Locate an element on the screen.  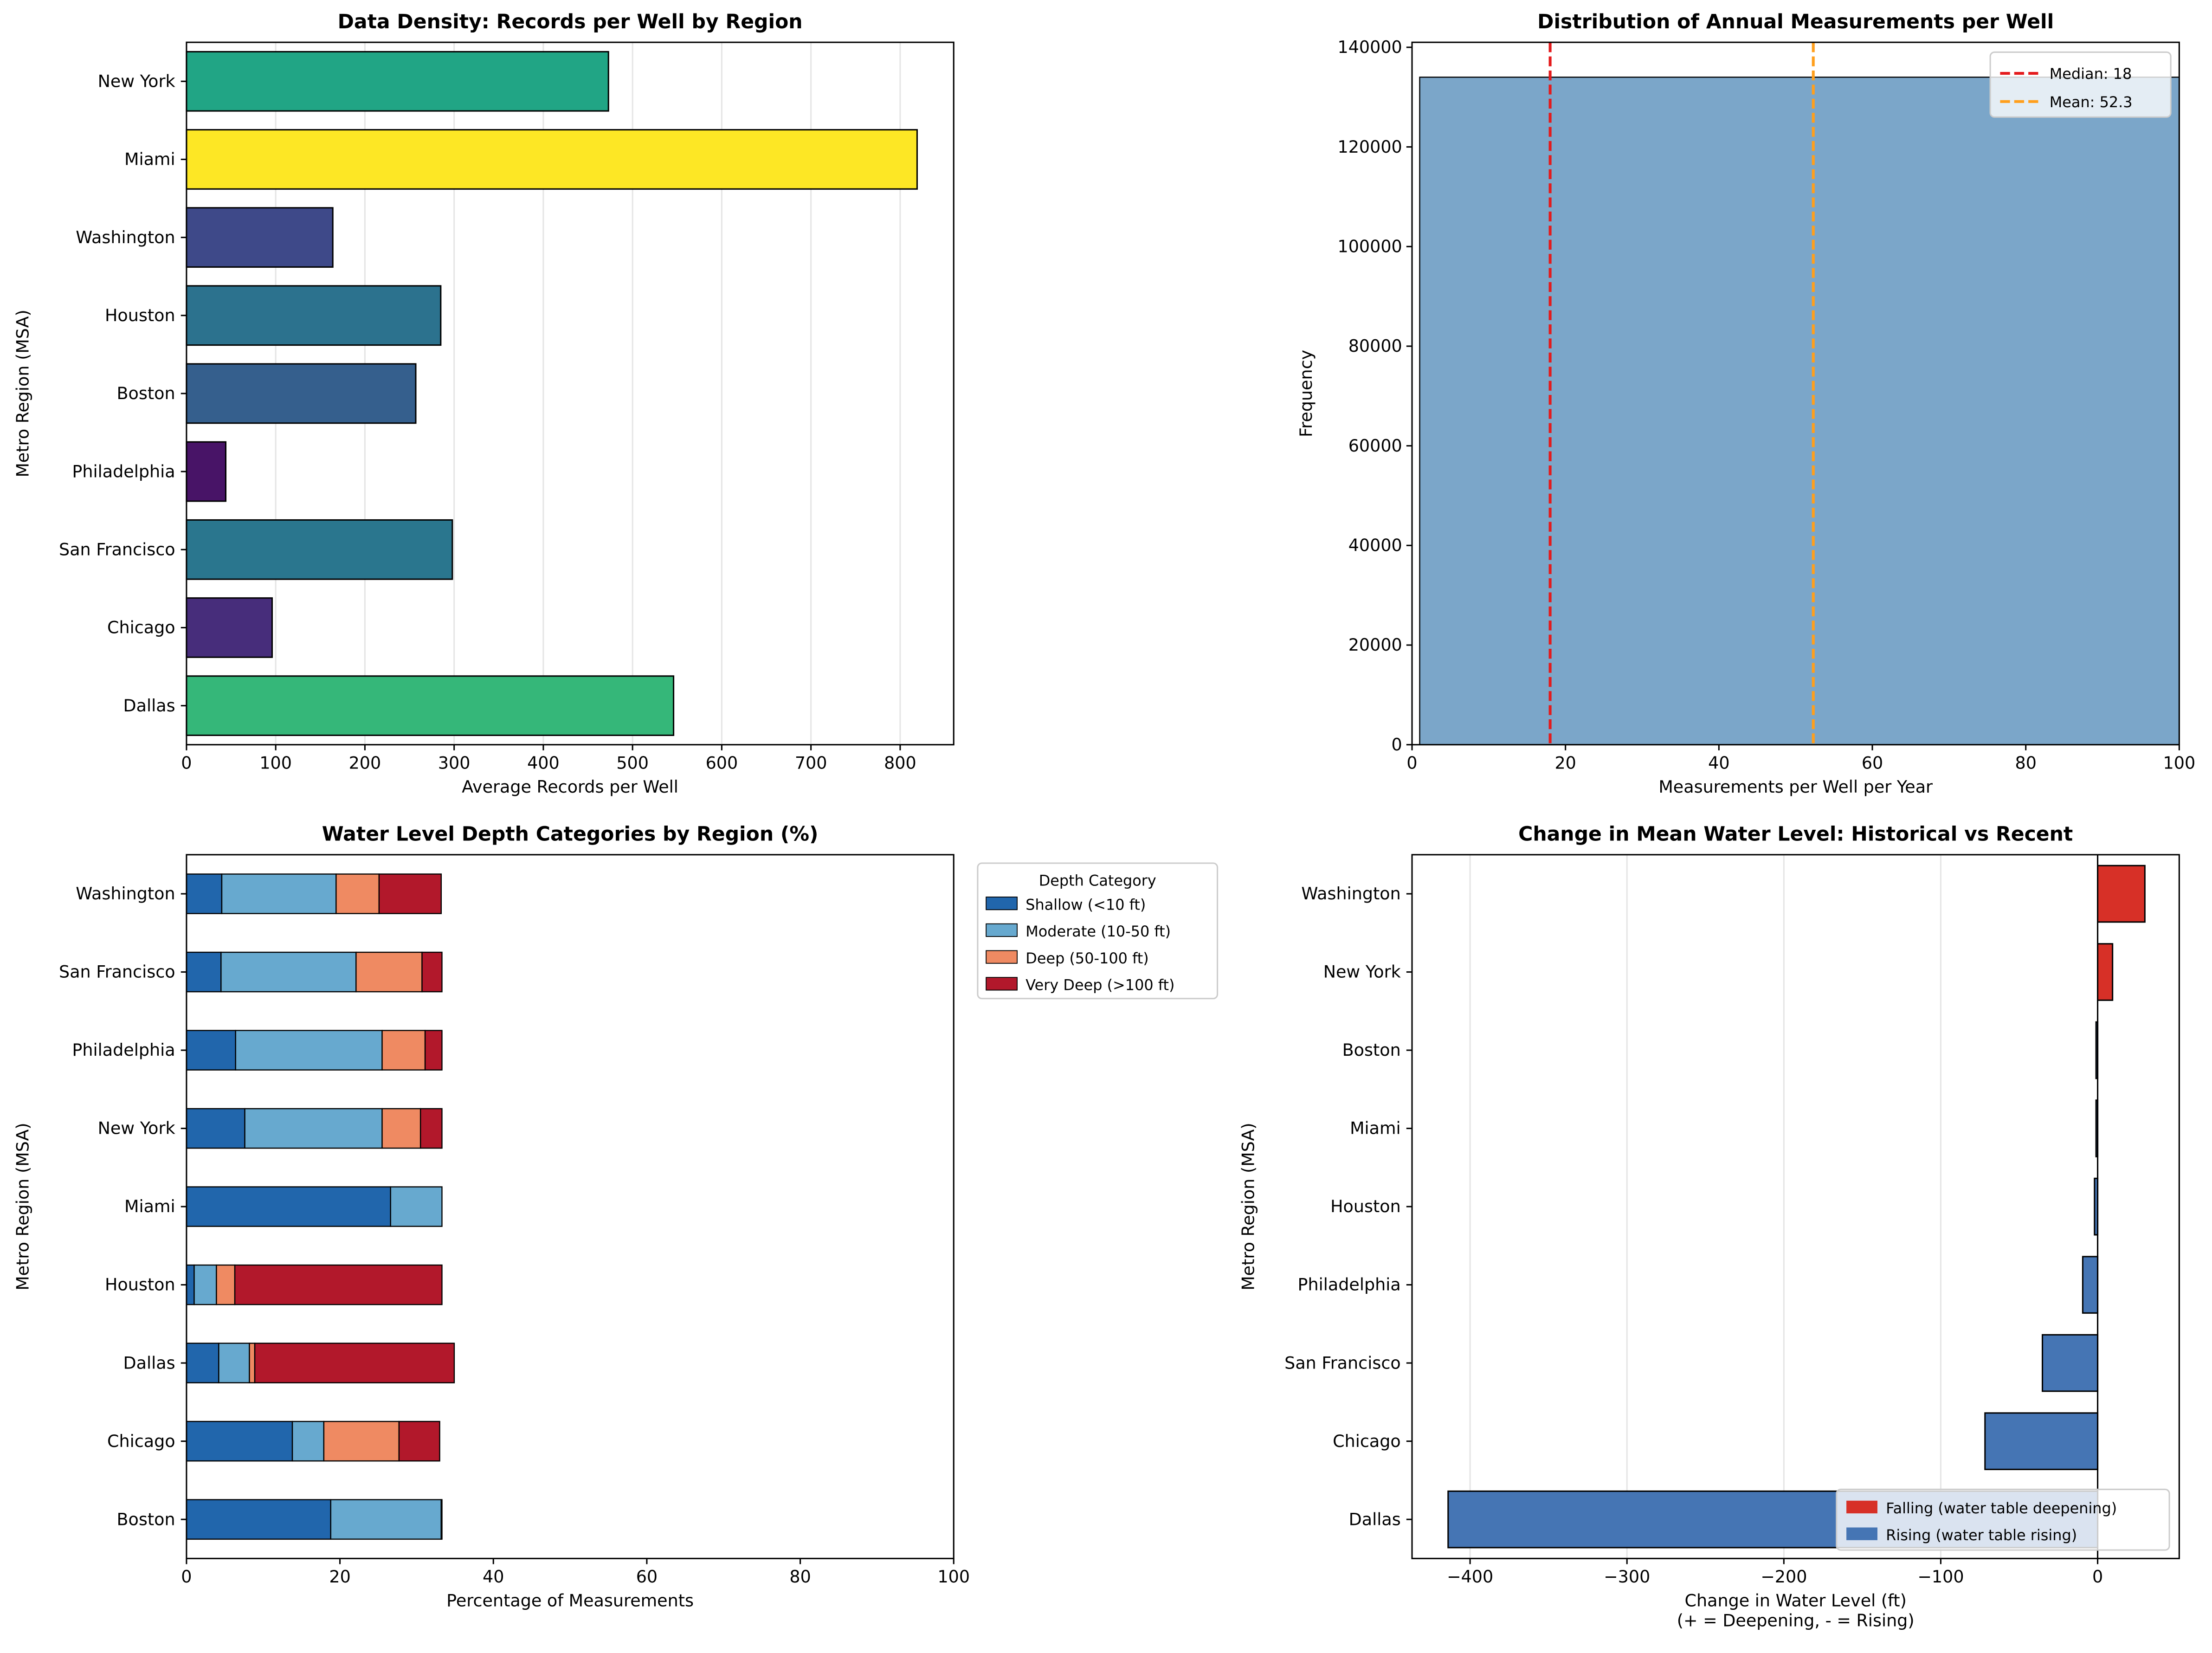
y-axis-label: Frequency is located at coordinates (1306, 394).